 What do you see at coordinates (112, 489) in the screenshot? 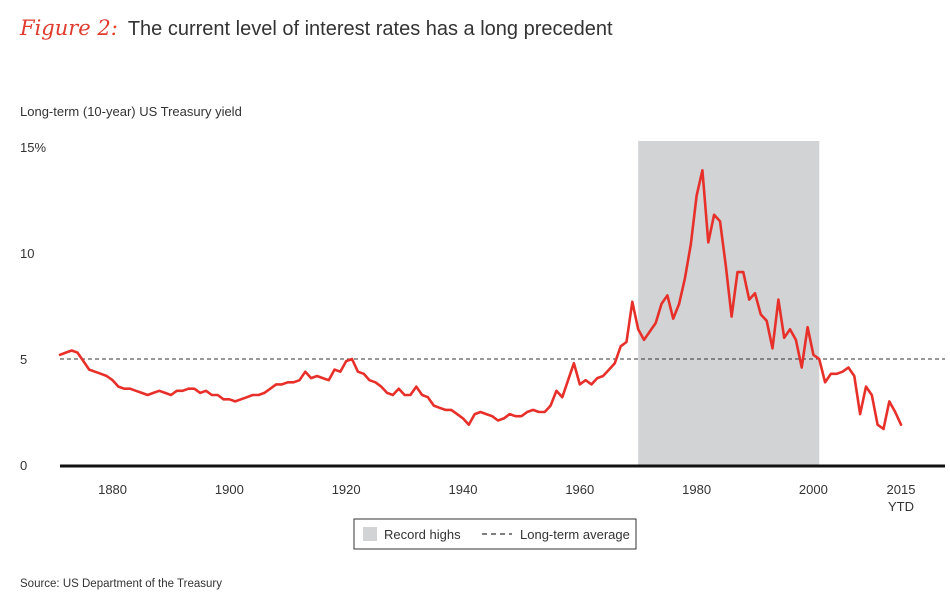
I see `x-tick-label: 1880` at bounding box center [112, 489].